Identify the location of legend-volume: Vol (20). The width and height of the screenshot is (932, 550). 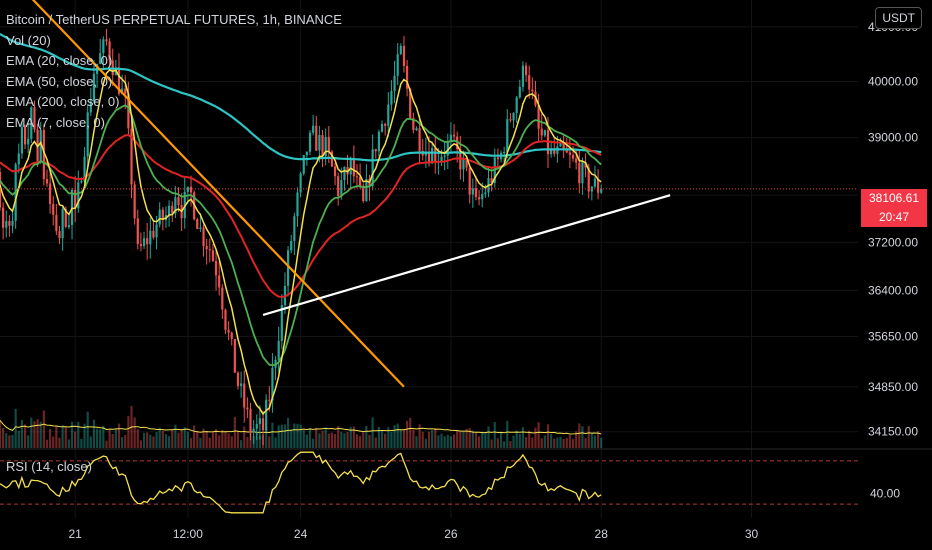
(28, 40).